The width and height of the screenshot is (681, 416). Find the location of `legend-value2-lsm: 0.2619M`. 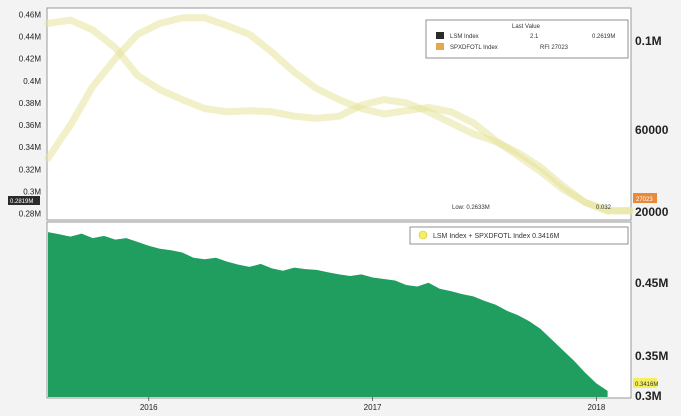

legend-value2-lsm: 0.2619M is located at coordinates (603, 37).